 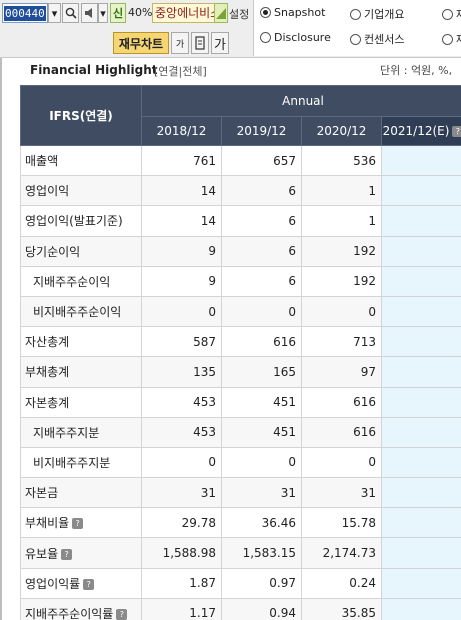 What do you see at coordinates (181, 160) in the screenshot?
I see `table-cell: 761` at bounding box center [181, 160].